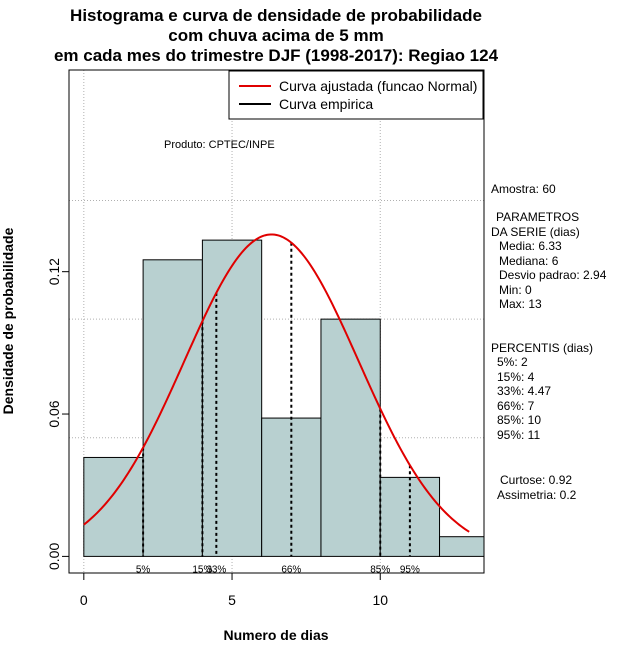 Image resolution: width=640 pixels, height=660 pixels. I want to click on percentile-label: 15%, so click(202, 569).